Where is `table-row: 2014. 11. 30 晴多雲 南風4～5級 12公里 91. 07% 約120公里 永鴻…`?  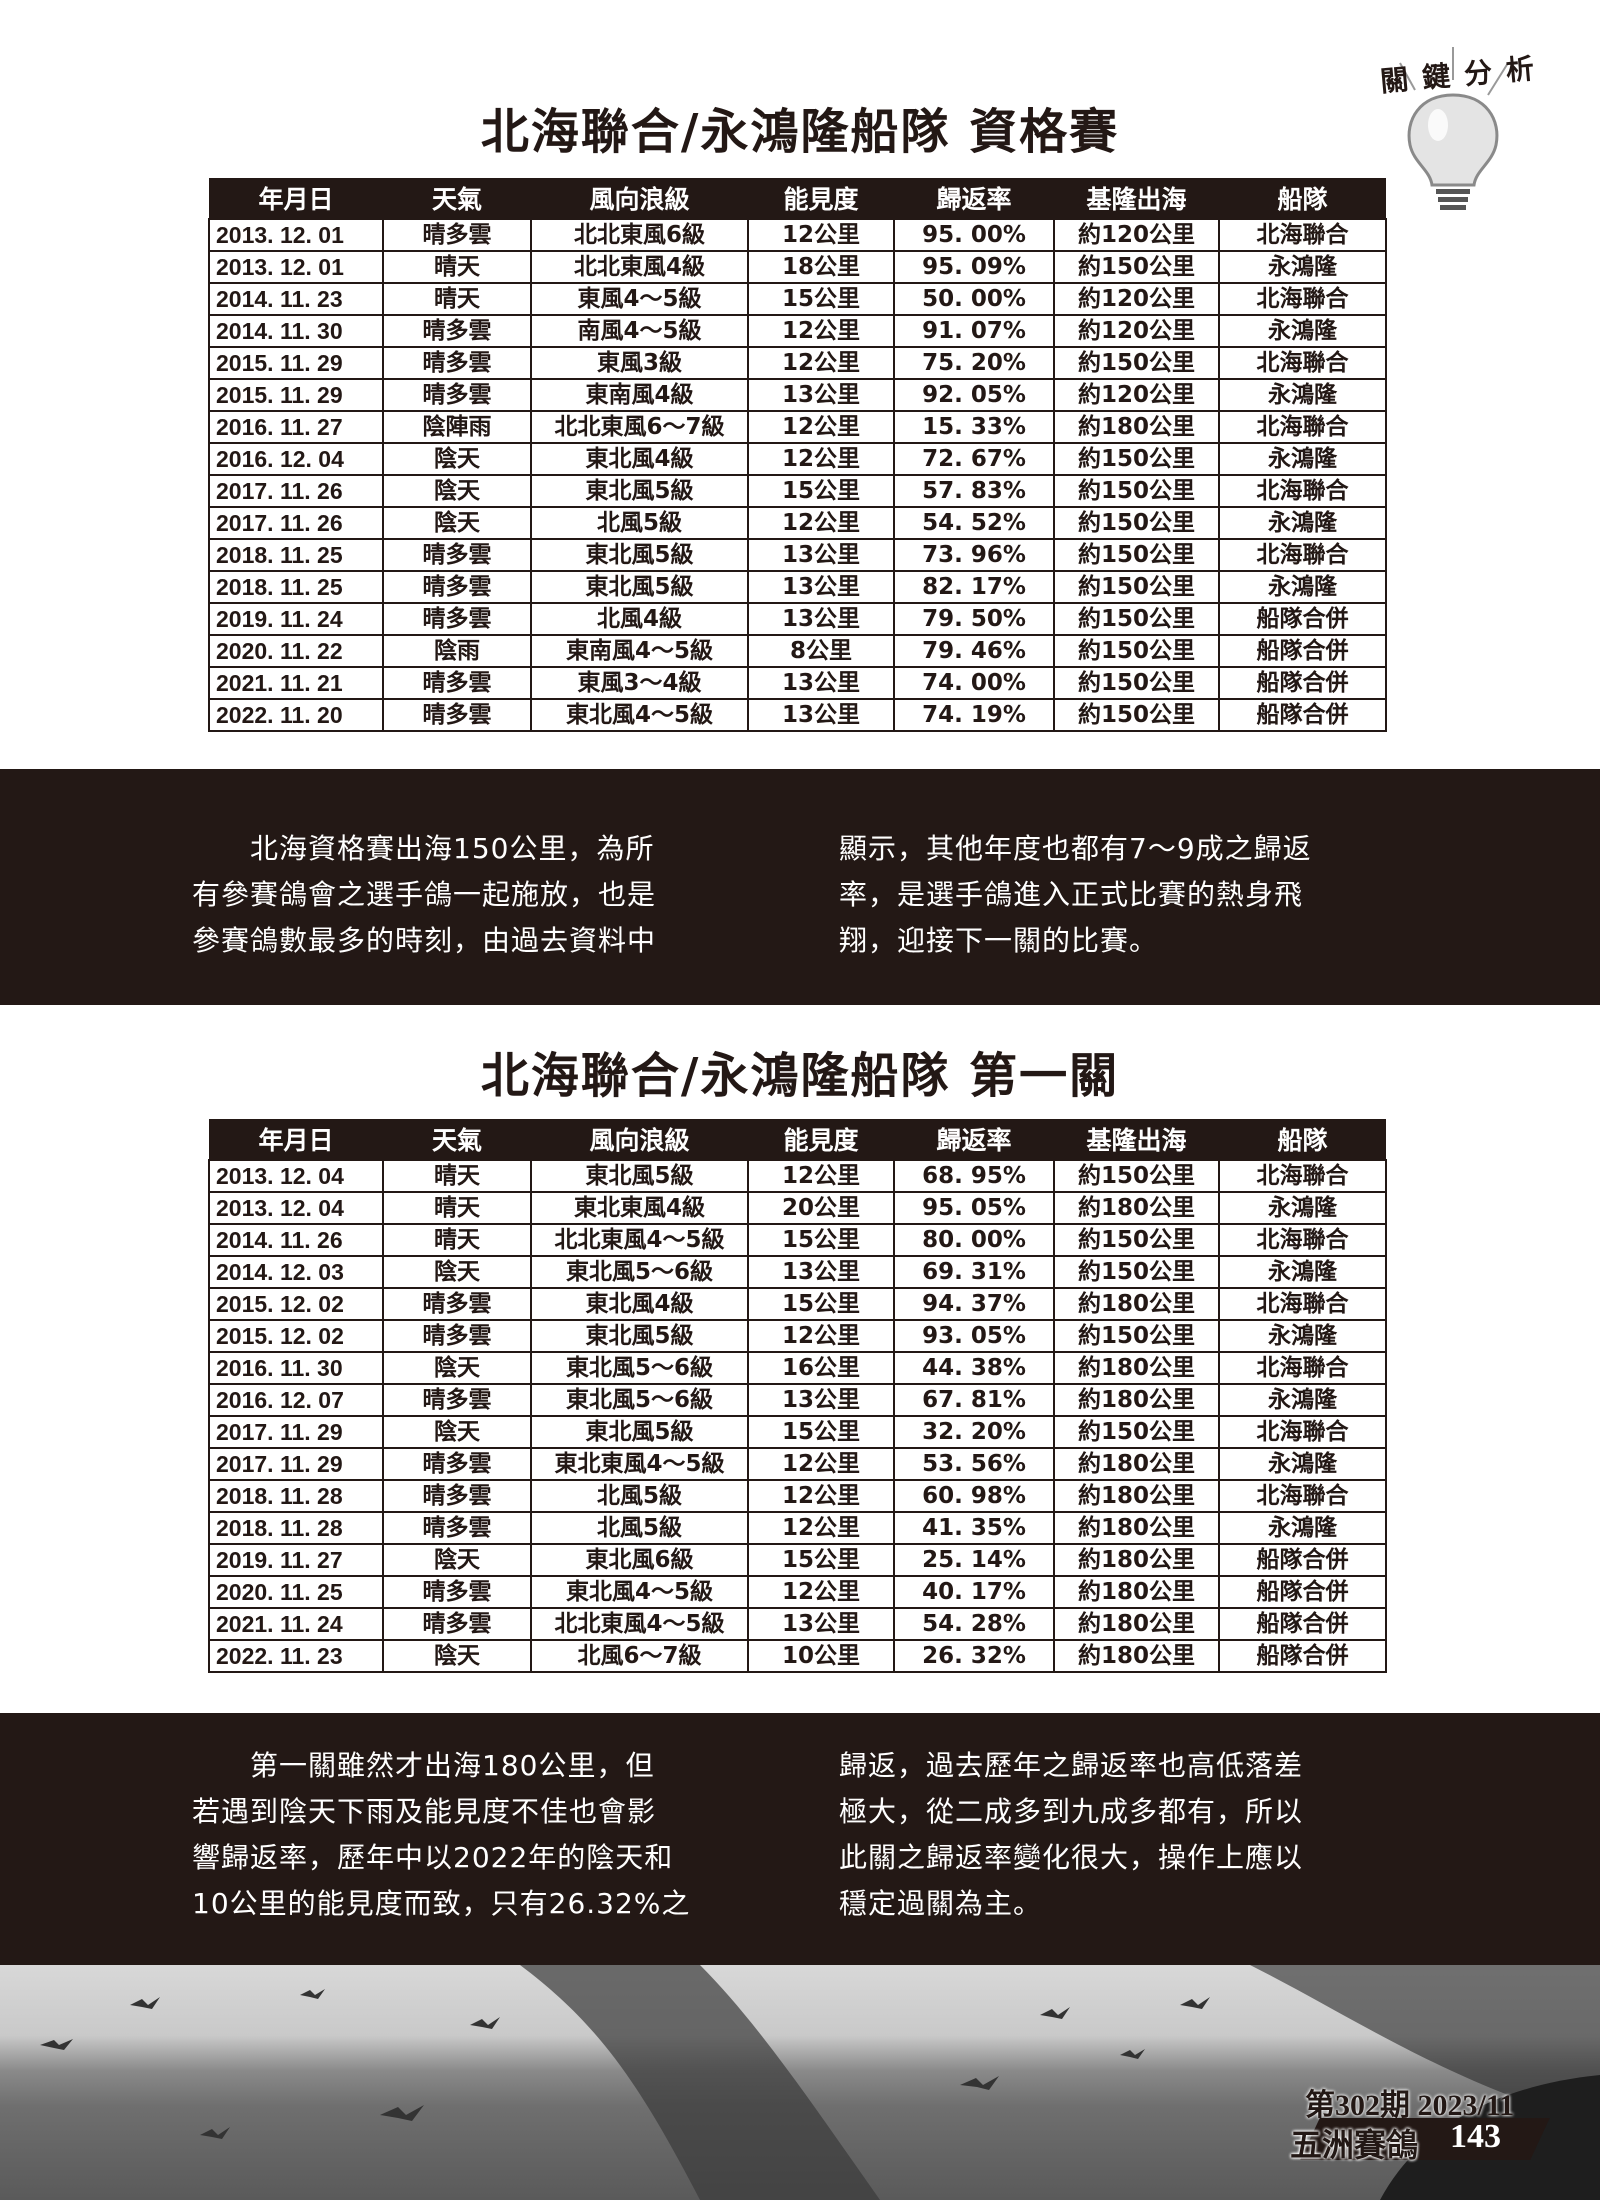
table-row: 2014. 11. 30 晴多雲 南風4～5級 12公里 91. 07% 約120公里 永鴻… is located at coordinates (797, 331).